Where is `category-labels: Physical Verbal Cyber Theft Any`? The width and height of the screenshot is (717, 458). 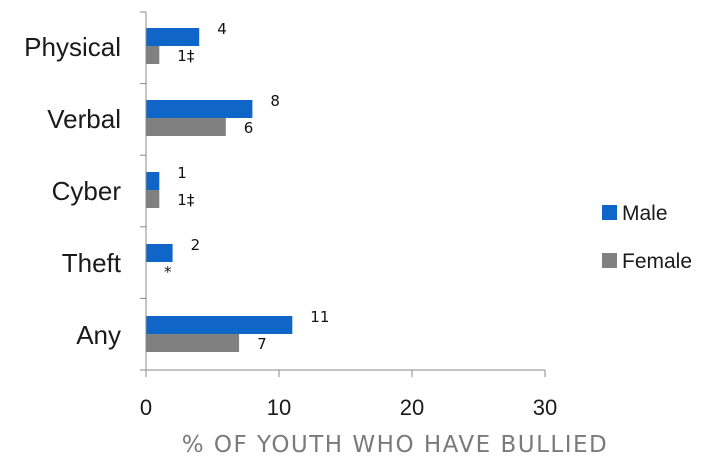
category-labels: Physical Verbal Cyber Theft Any is located at coordinates (73, 191).